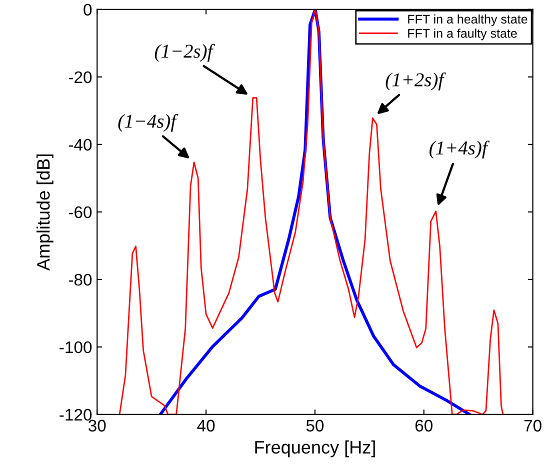 The width and height of the screenshot is (555, 471). What do you see at coordinates (88, 10) in the screenshot?
I see `y-tick-label: 0` at bounding box center [88, 10].